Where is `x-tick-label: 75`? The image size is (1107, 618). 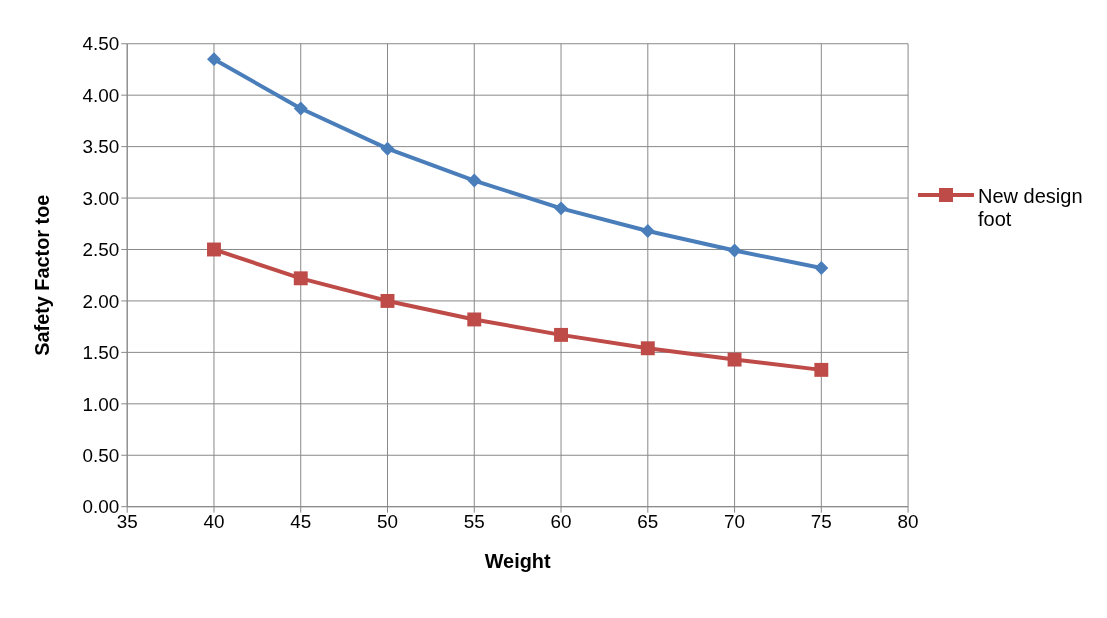 x-tick-label: 75 is located at coordinates (821, 522).